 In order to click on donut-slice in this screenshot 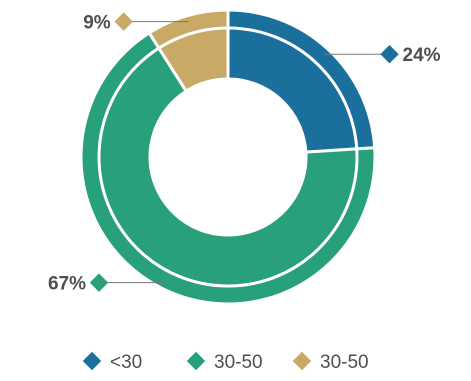, I will do `click(301, 81)`.